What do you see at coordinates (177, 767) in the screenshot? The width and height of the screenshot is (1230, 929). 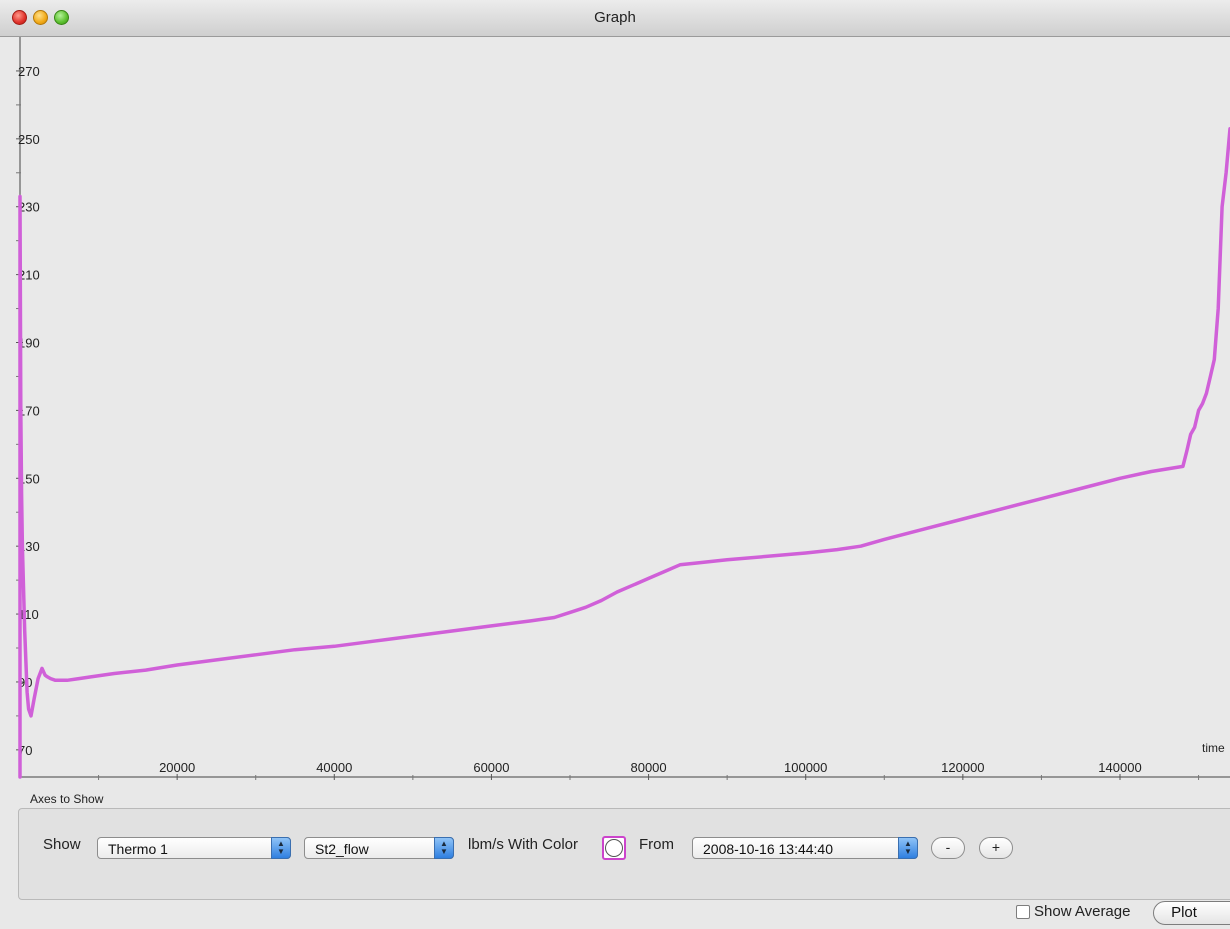 I see `x-tick-label: 20000` at bounding box center [177, 767].